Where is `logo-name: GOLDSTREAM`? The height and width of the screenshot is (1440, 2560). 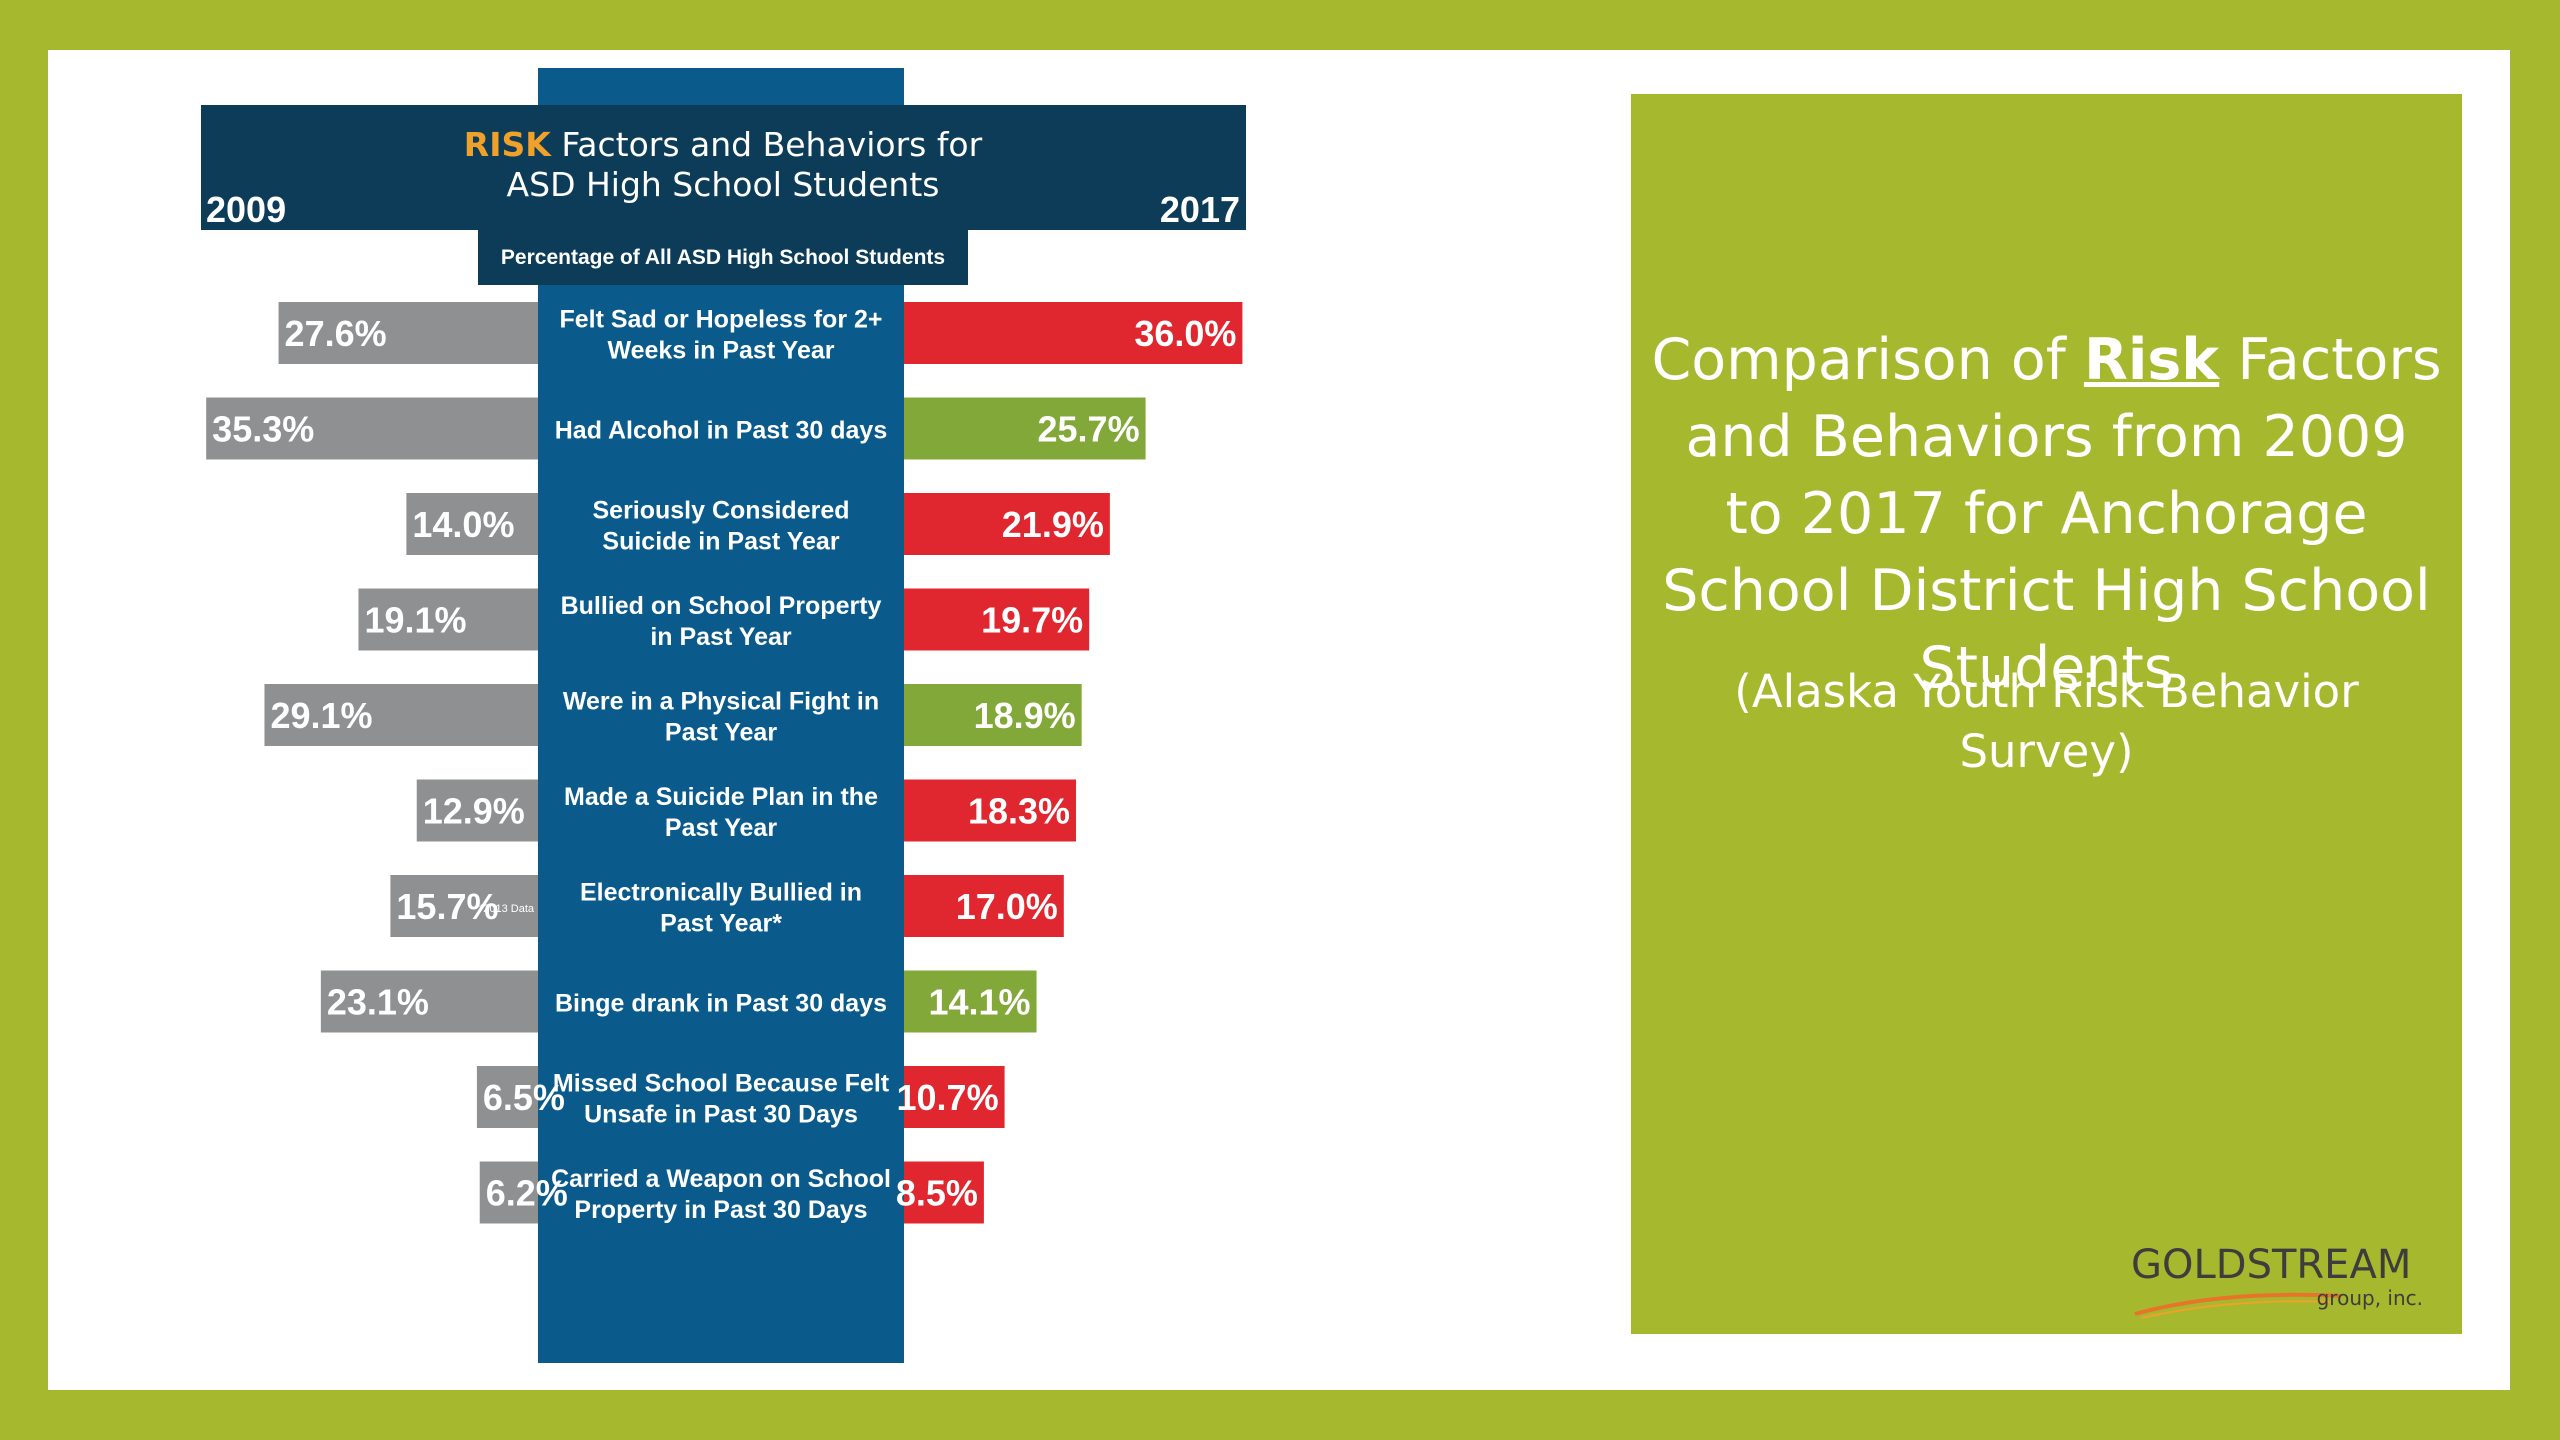
logo-name: GOLDSTREAM is located at coordinates (2271, 1265).